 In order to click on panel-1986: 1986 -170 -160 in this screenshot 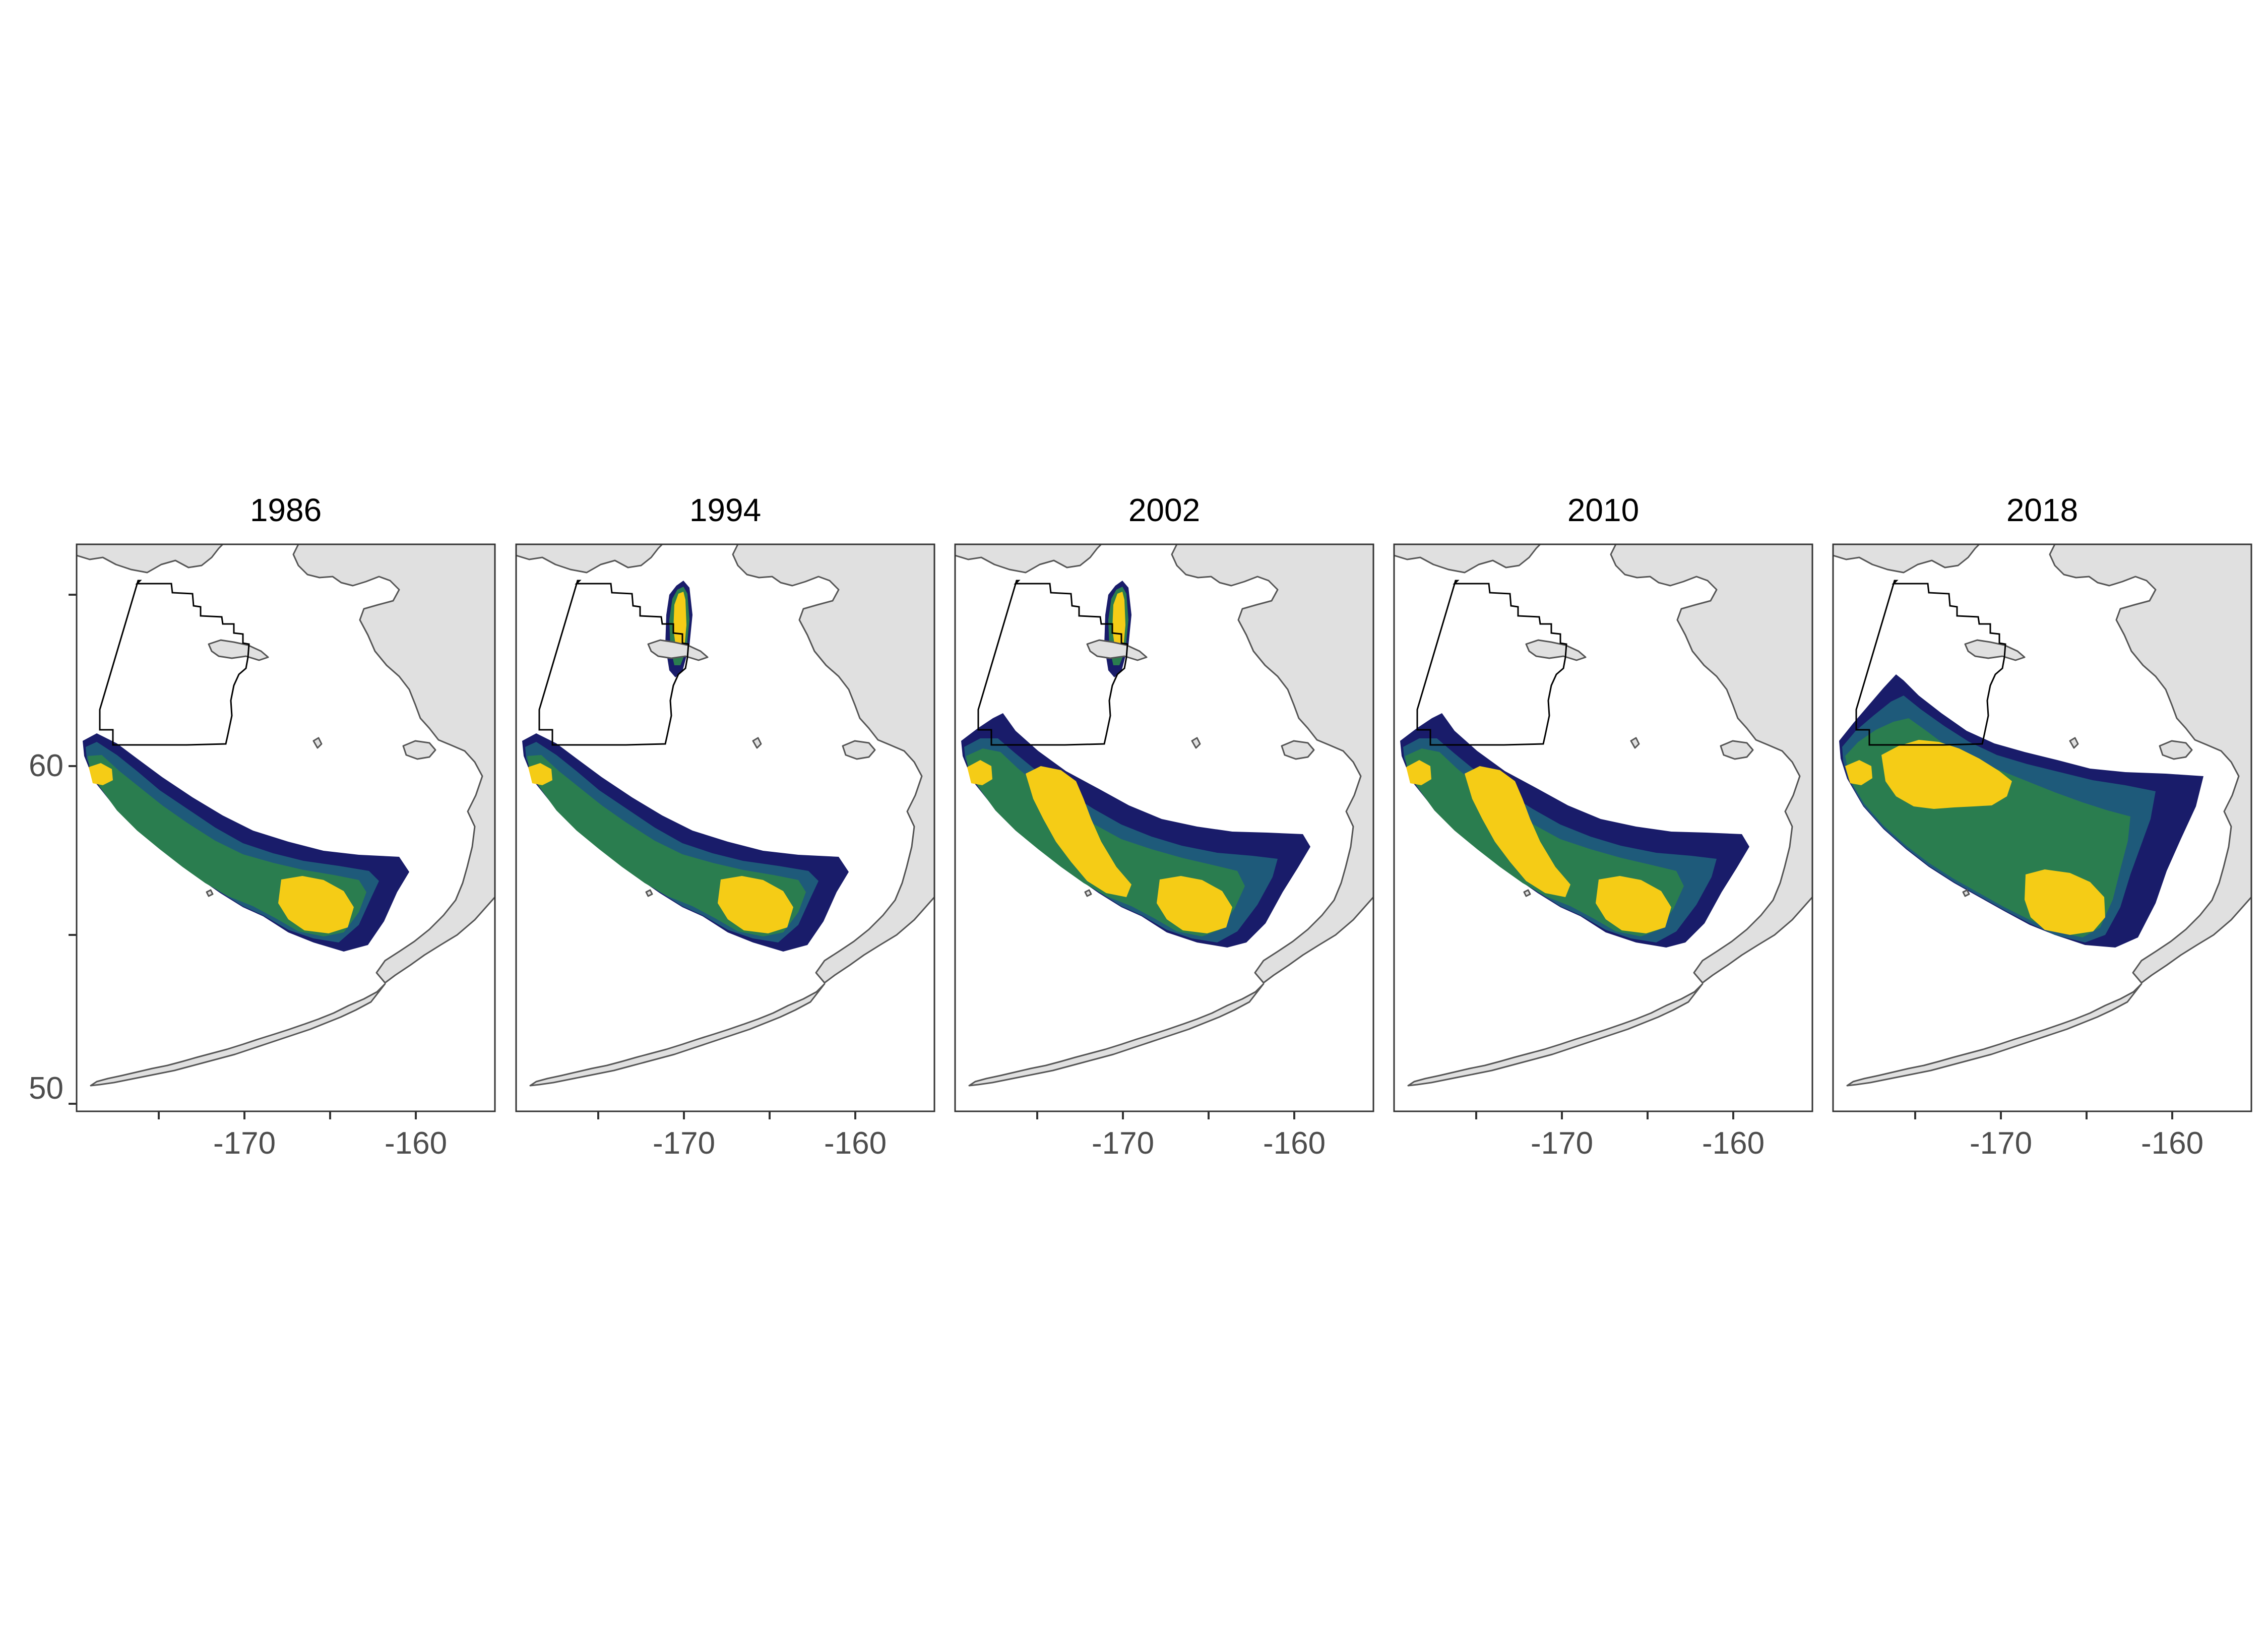, I will do `click(286, 827)`.